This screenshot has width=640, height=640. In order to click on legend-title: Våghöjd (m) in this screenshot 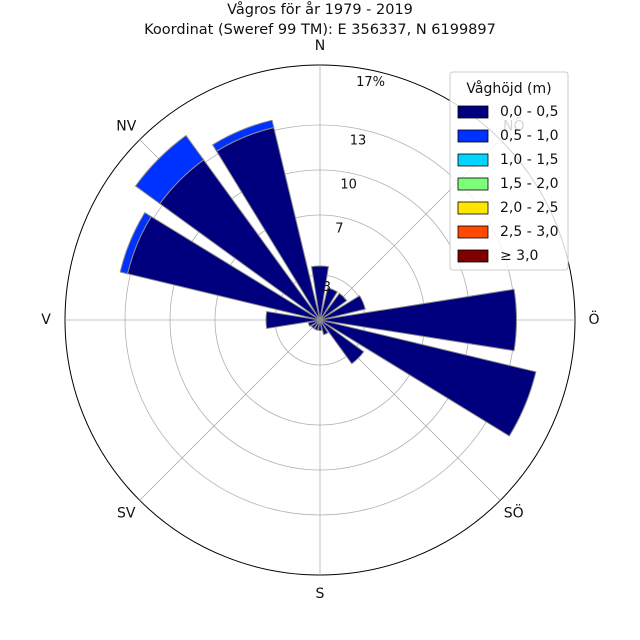, I will do `click(508, 88)`.